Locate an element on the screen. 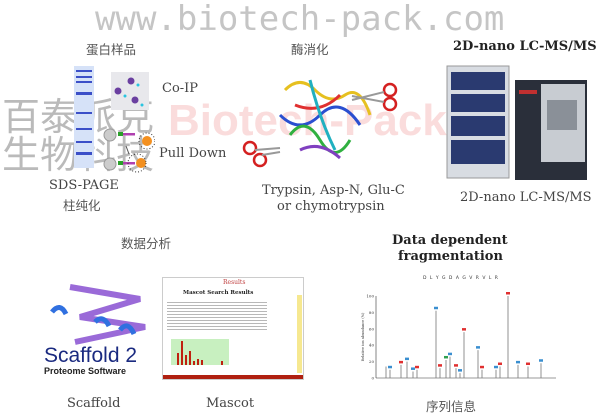 The width and height of the screenshot is (600, 416). mascot-title: Mascot Search Results is located at coordinates (218, 293).